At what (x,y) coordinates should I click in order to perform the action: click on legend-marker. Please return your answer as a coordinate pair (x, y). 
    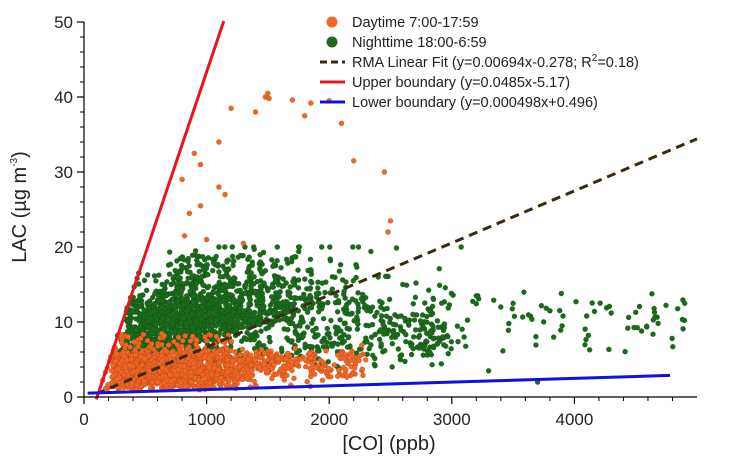
    Looking at the image, I should click on (332, 42).